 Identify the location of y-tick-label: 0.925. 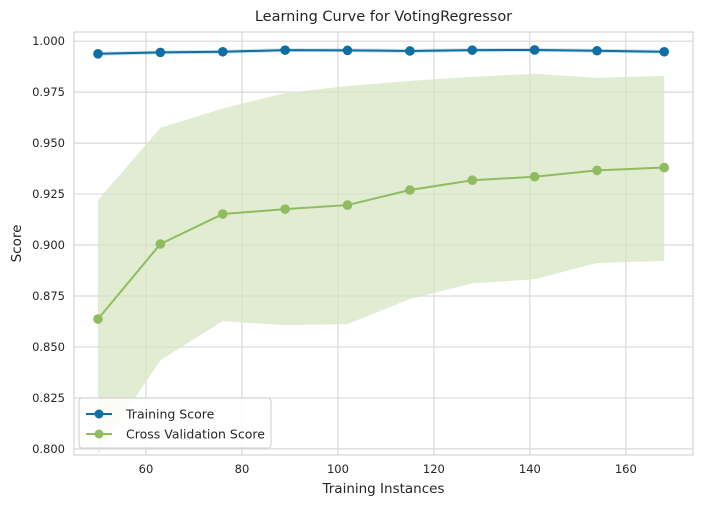
(48, 194).